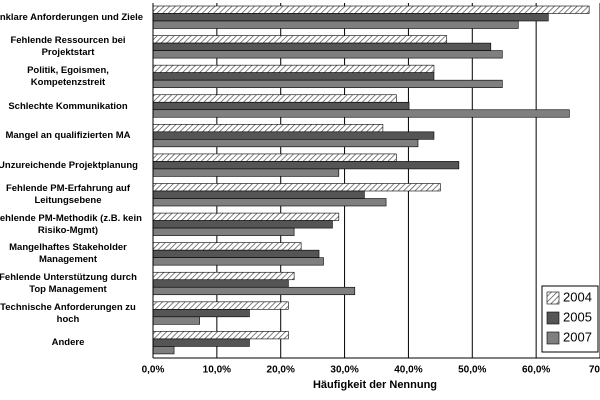 The height and width of the screenshot is (400, 600). Describe the element at coordinates (594, 370) in the screenshot. I see `x-tick-label: 70` at that location.